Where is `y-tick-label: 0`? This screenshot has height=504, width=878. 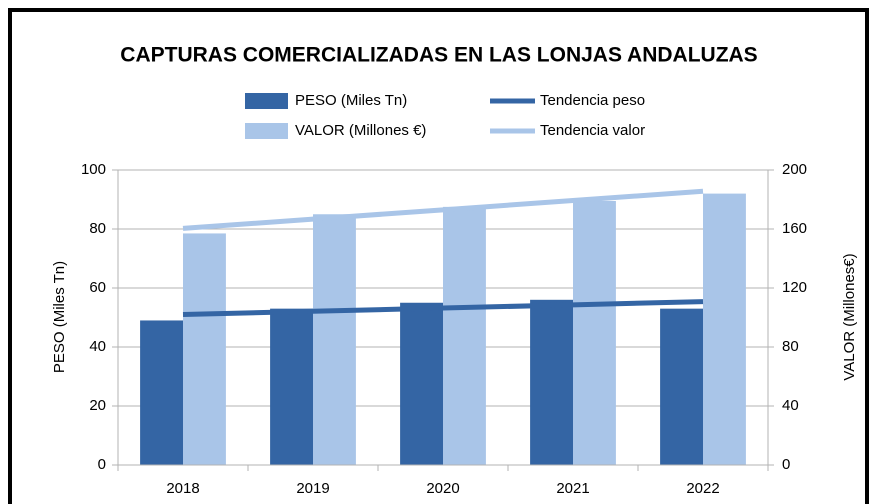
y-tick-label: 0 is located at coordinates (102, 464).